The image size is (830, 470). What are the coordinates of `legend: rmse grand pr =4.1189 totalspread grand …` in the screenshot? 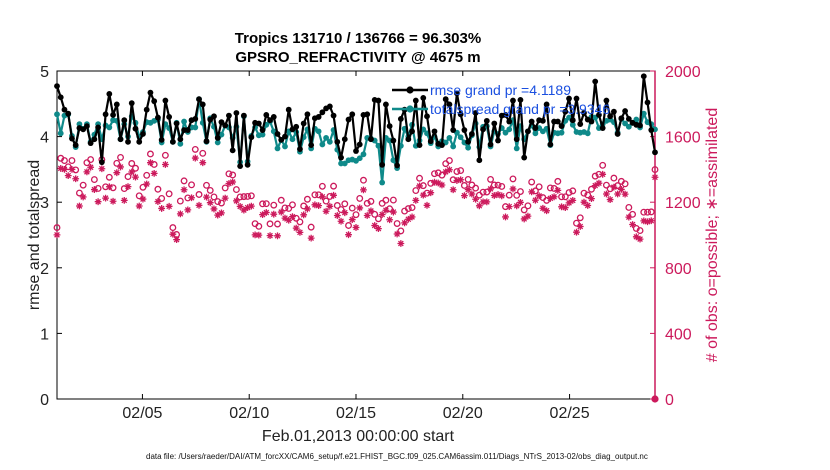 It's located at (501, 99).